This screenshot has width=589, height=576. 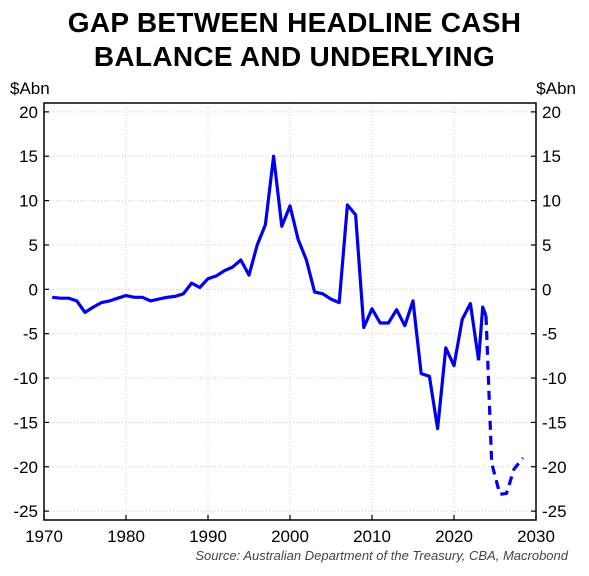 I want to click on y-tick-label-right: 0, so click(x=546, y=289).